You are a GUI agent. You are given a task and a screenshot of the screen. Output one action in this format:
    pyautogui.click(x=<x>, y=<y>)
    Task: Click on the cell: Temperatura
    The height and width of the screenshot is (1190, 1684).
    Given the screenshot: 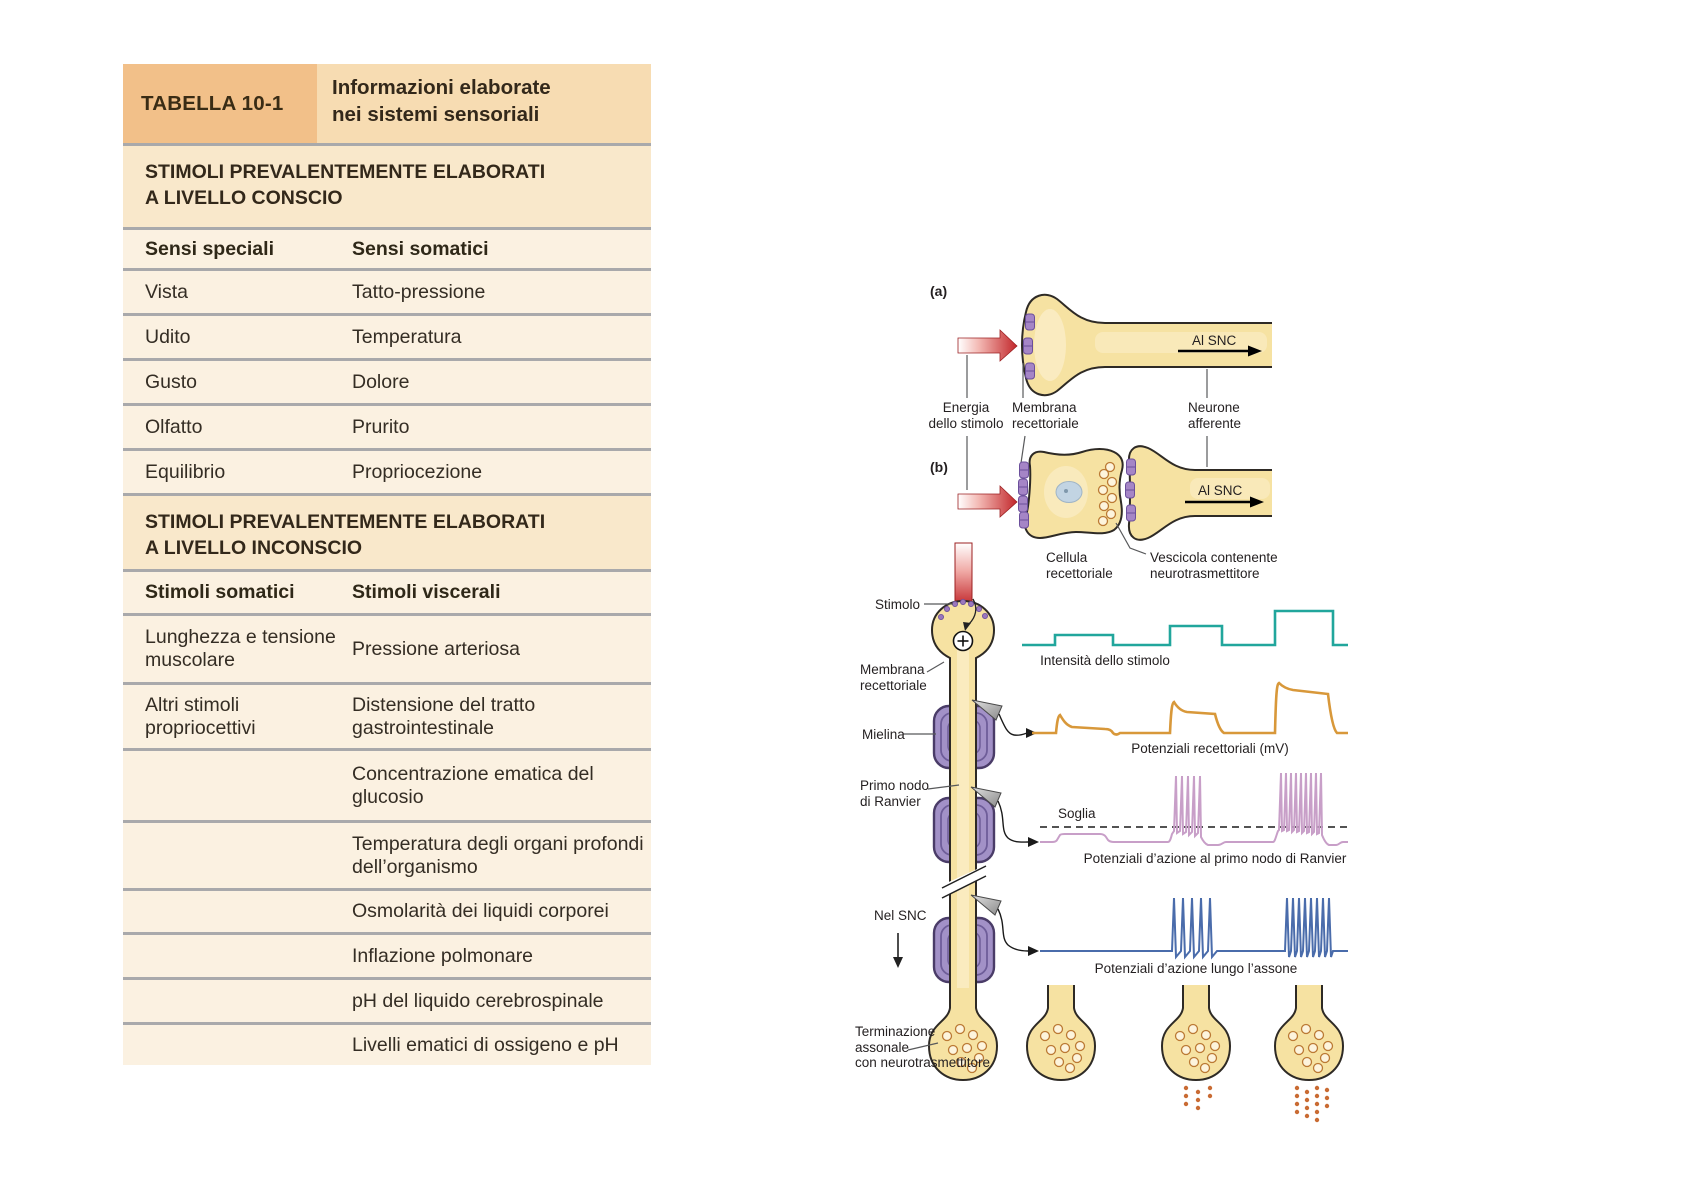 What is the action you would take?
    pyautogui.click(x=407, y=336)
    